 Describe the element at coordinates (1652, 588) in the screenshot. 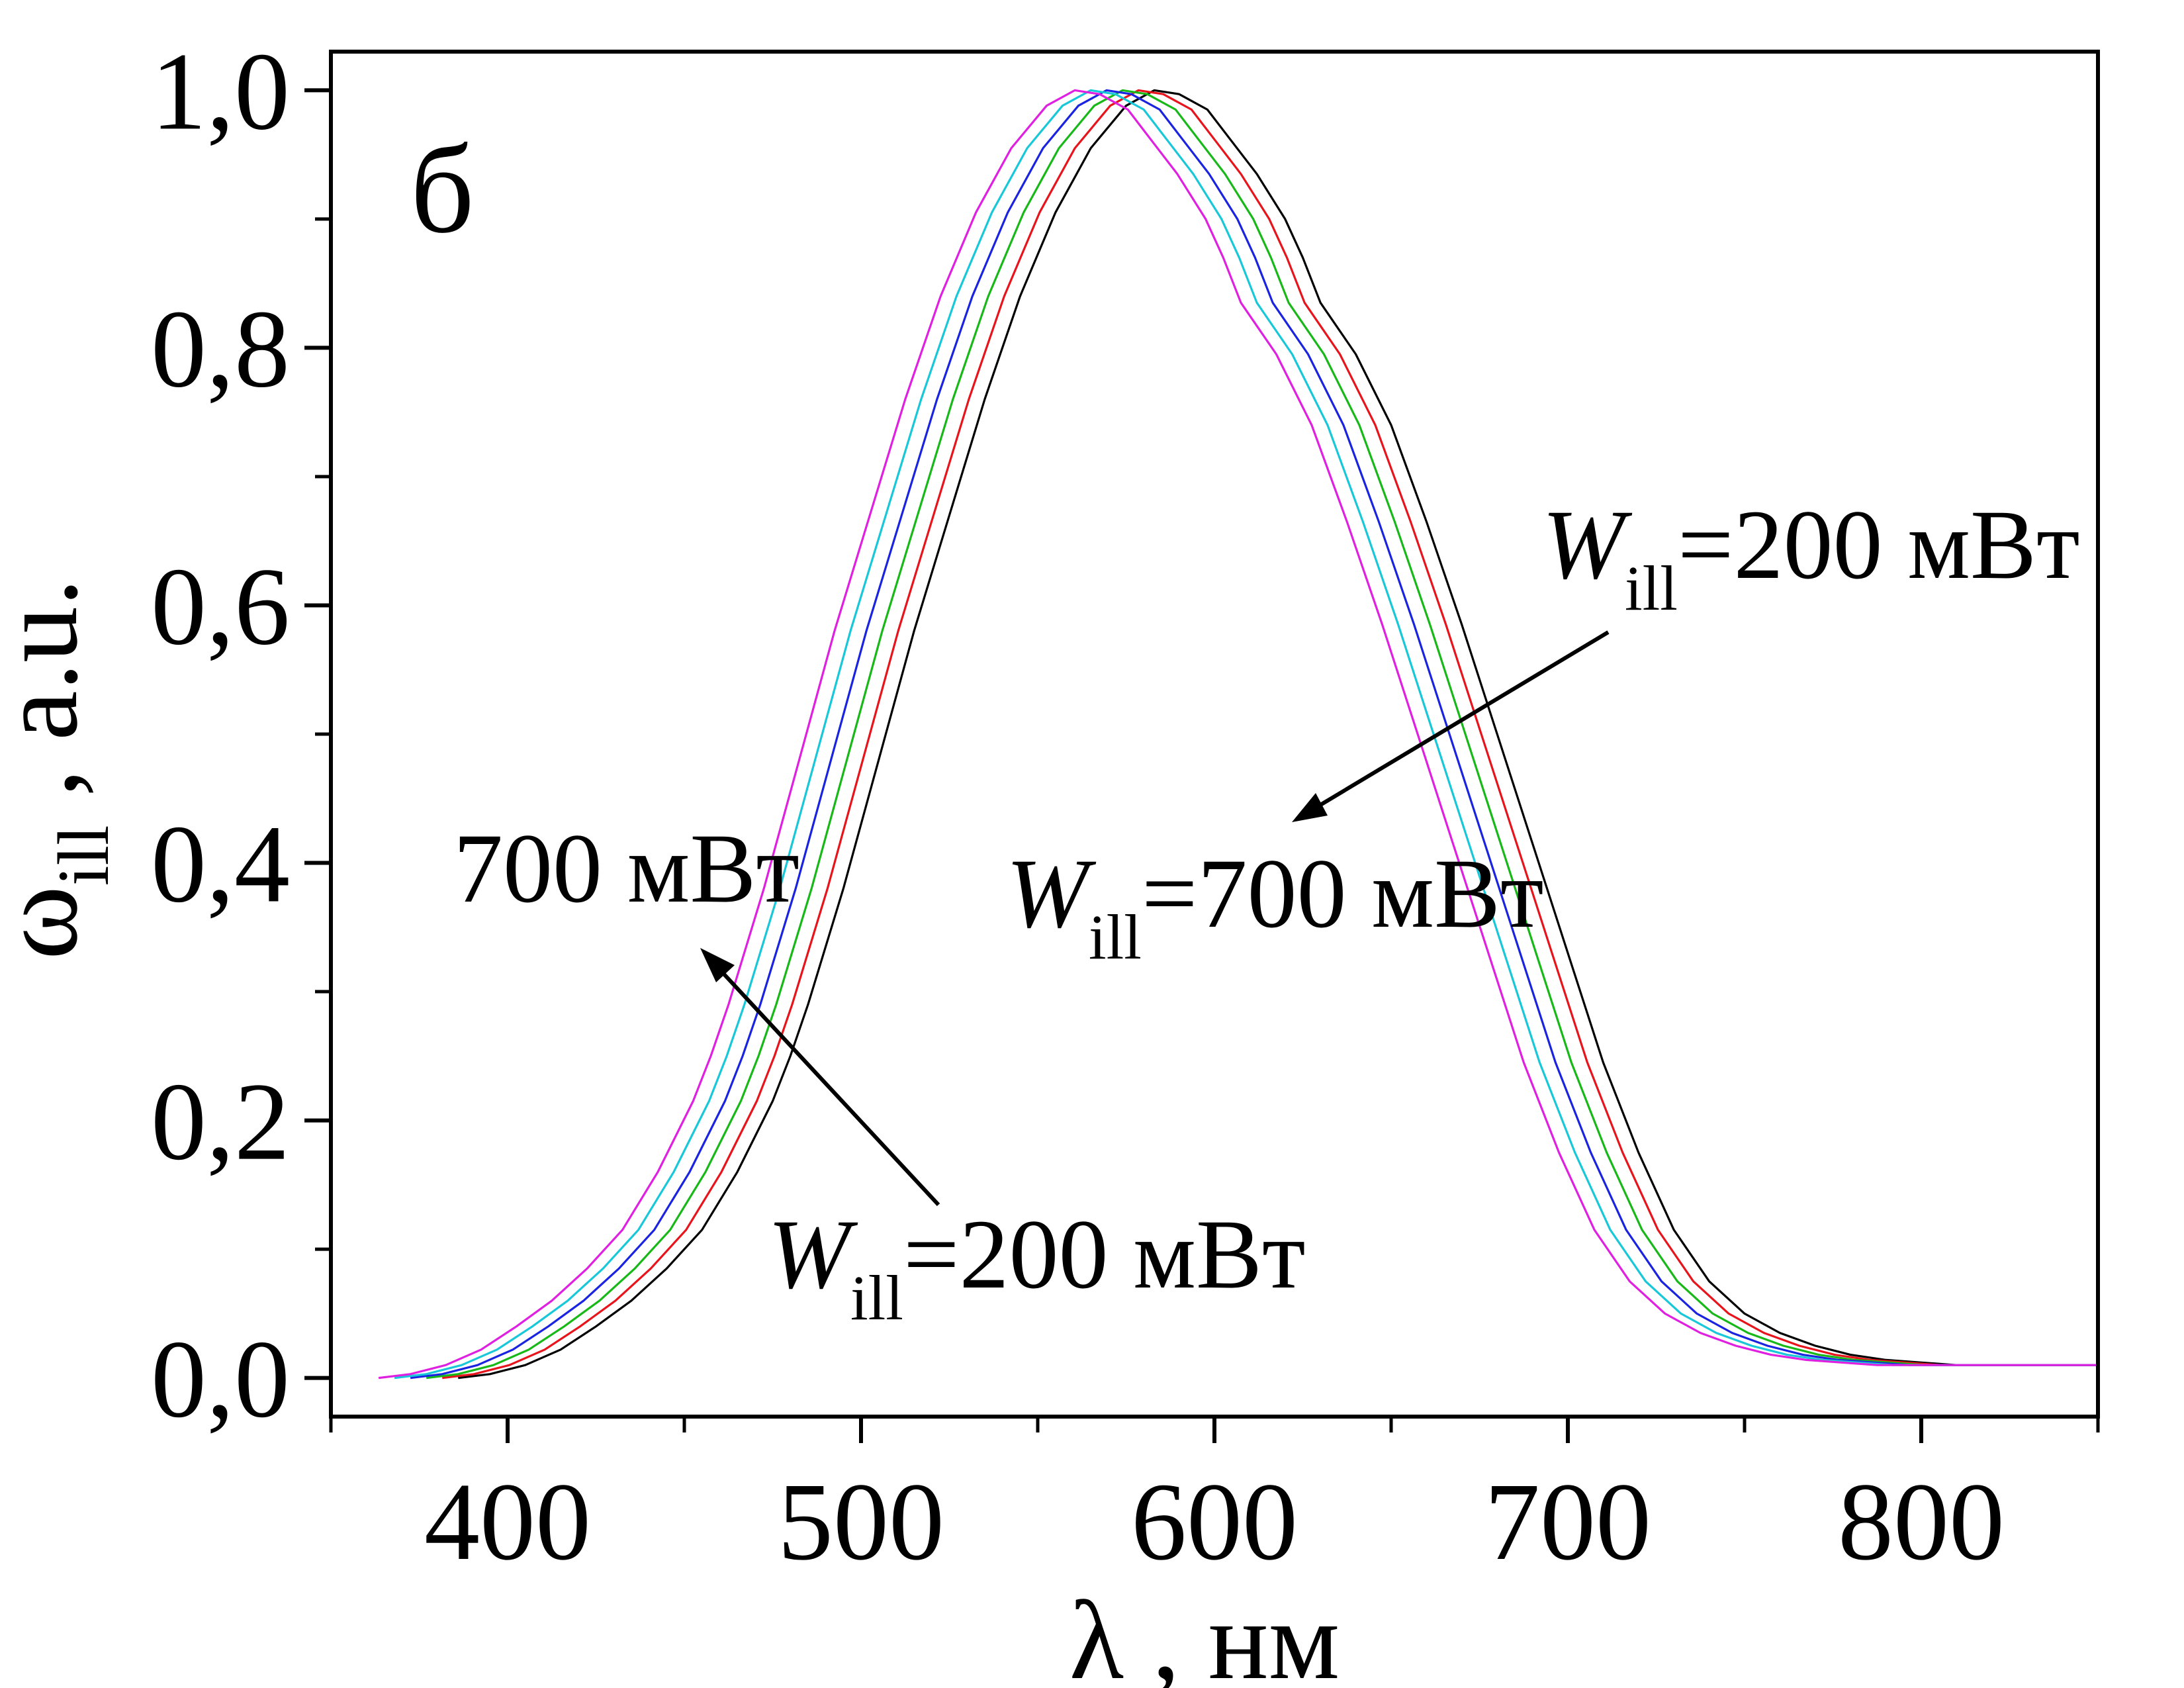

I see `annotation-200-mw-right-sub: ill` at that location.